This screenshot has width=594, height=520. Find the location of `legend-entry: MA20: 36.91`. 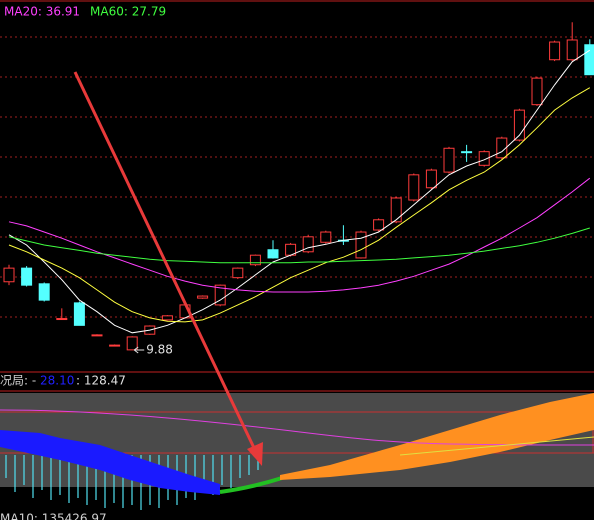

legend-entry: MA20: 36.91 is located at coordinates (42, 12).